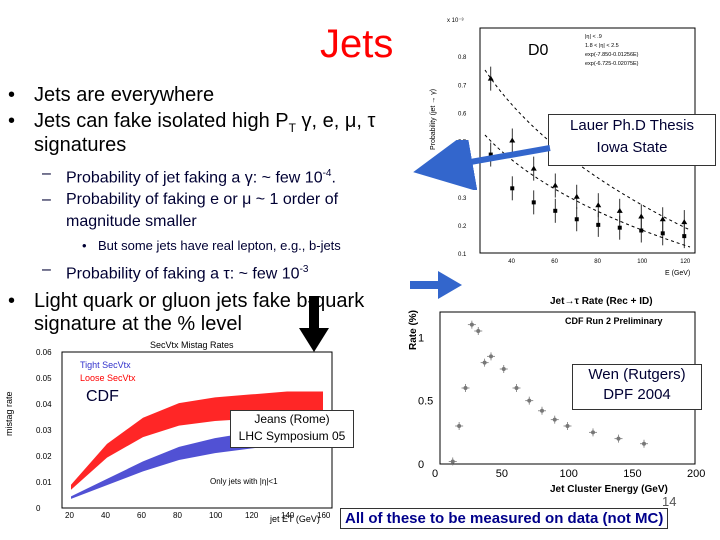 The width and height of the screenshot is (720, 540). Describe the element at coordinates (199, 301) in the screenshot. I see `bullet-light-quark: Light quark or gluon jets fake b-quark` at that location.